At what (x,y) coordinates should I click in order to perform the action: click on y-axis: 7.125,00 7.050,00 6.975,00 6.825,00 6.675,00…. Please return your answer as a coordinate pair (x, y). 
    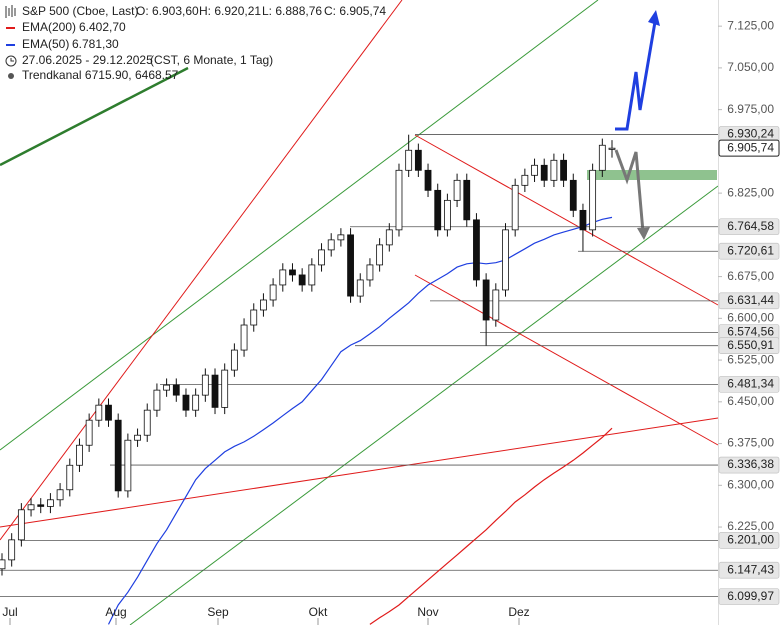
    Looking at the image, I should click on (746, 275).